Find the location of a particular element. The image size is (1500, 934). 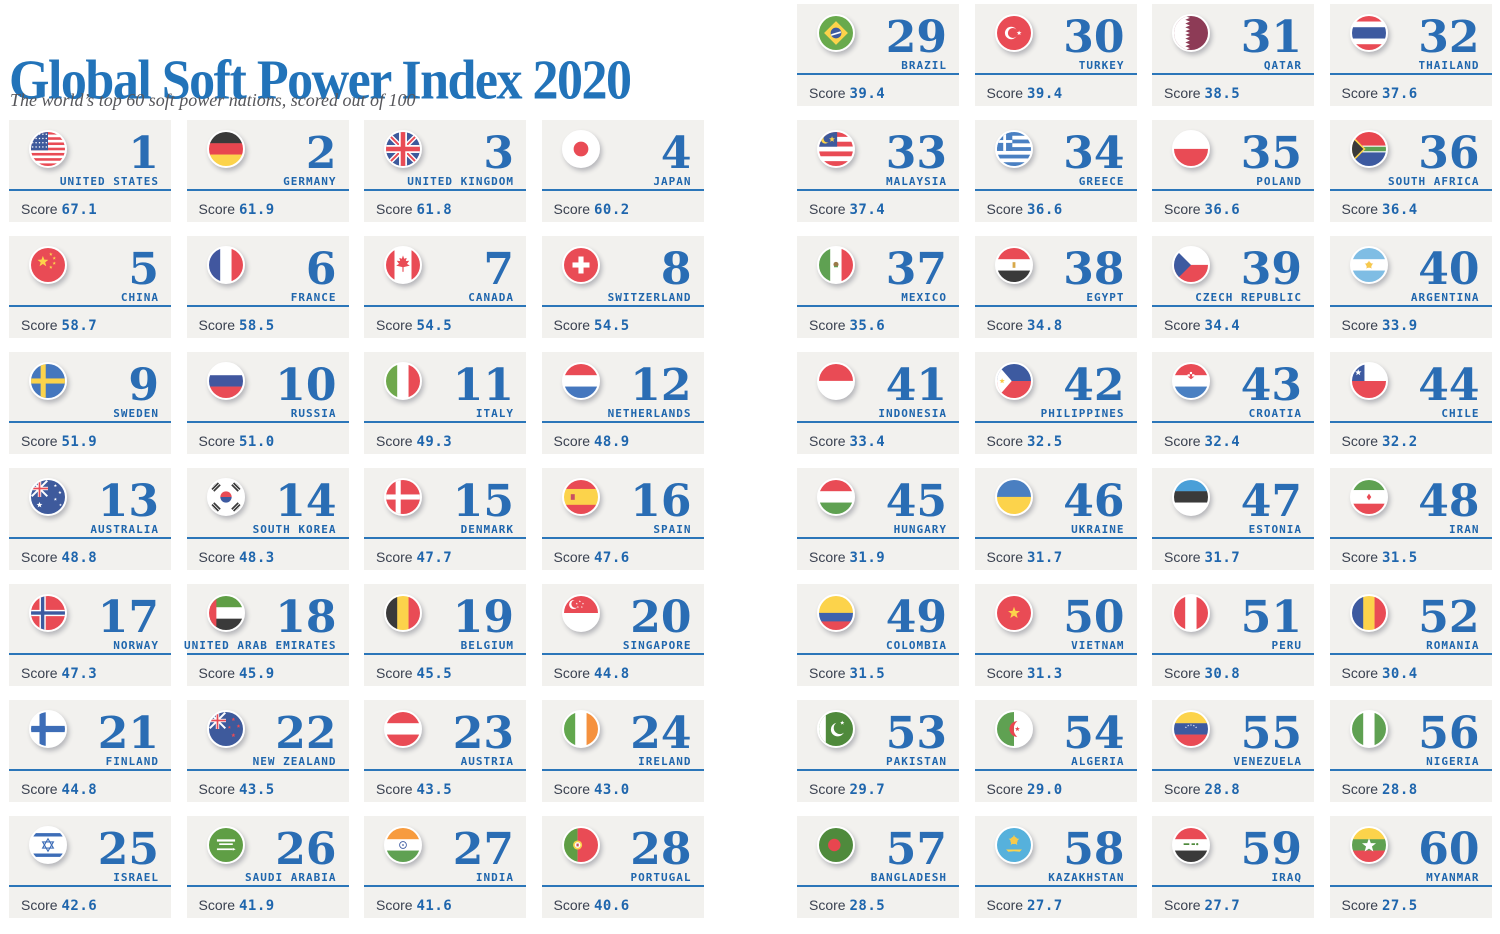

country-score: Score 35.6 is located at coordinates (847, 325).